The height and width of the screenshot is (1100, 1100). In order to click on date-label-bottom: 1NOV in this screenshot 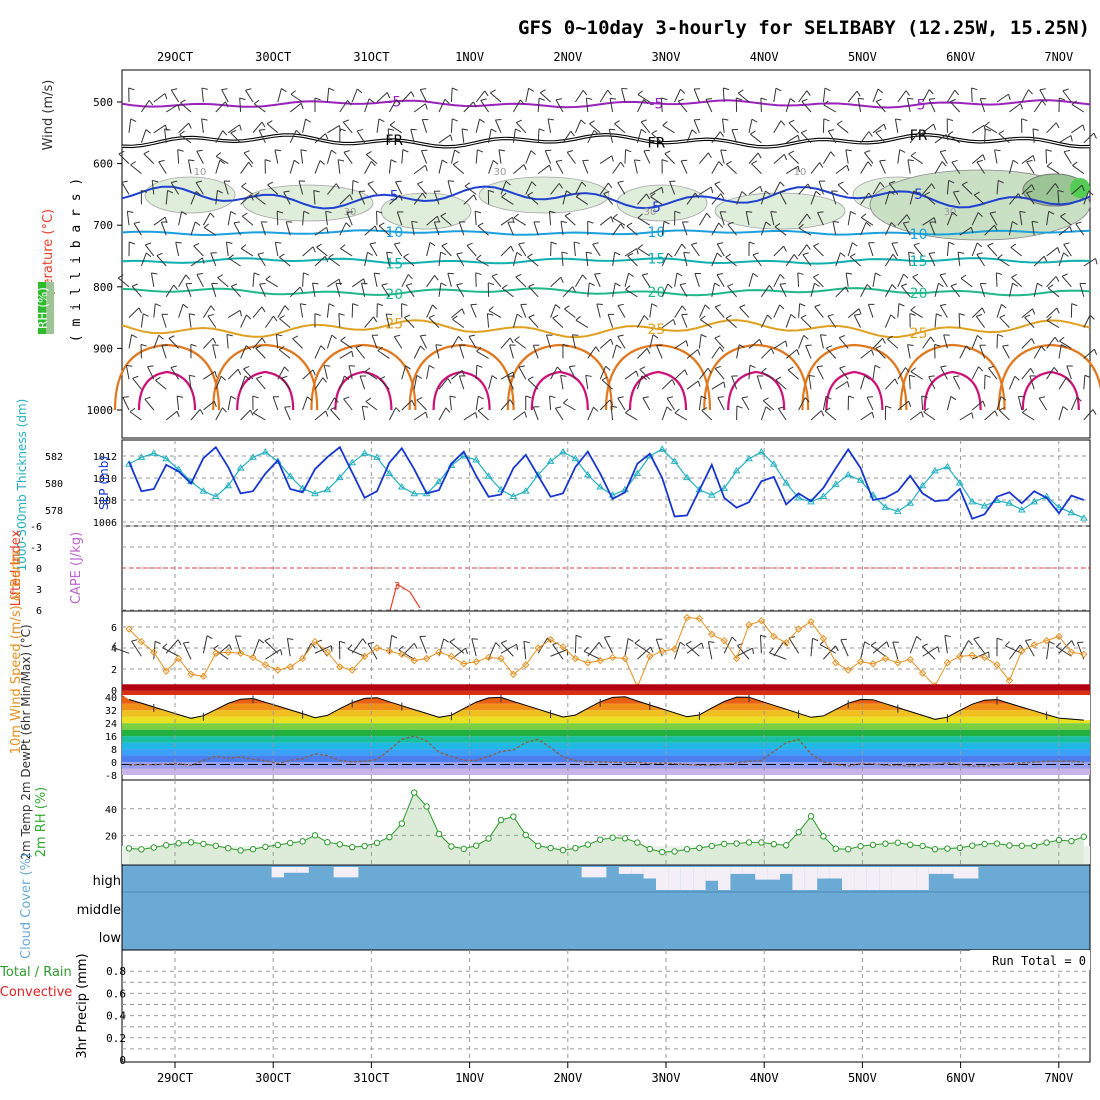, I will do `click(469, 1078)`.